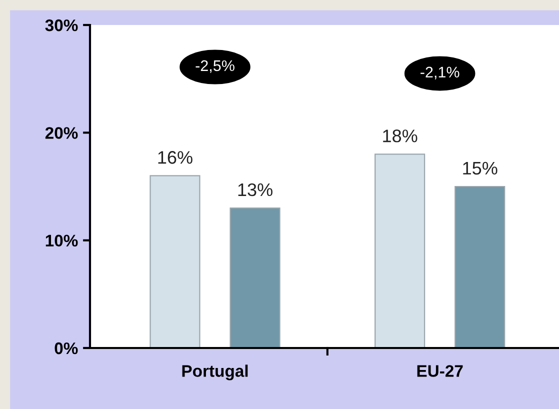 This screenshot has width=559, height=409. Describe the element at coordinates (61, 25) in the screenshot. I see `y-tick-label: 30%` at that location.